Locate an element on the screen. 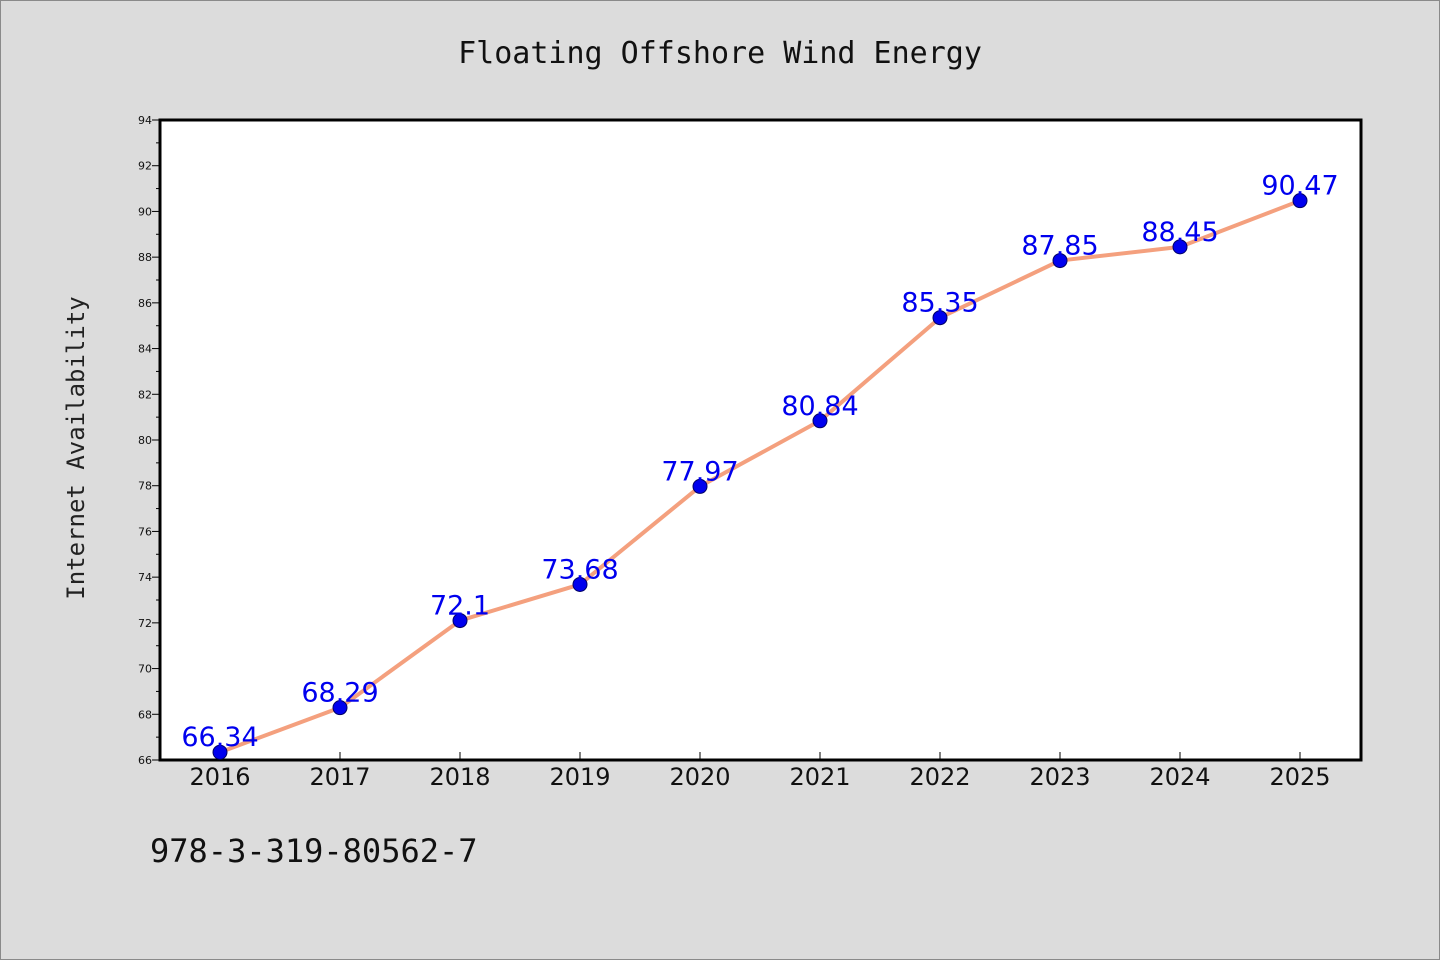 Image resolution: width=1440 pixels, height=960 pixels. x-tick-label: 2025 is located at coordinates (1299, 777).